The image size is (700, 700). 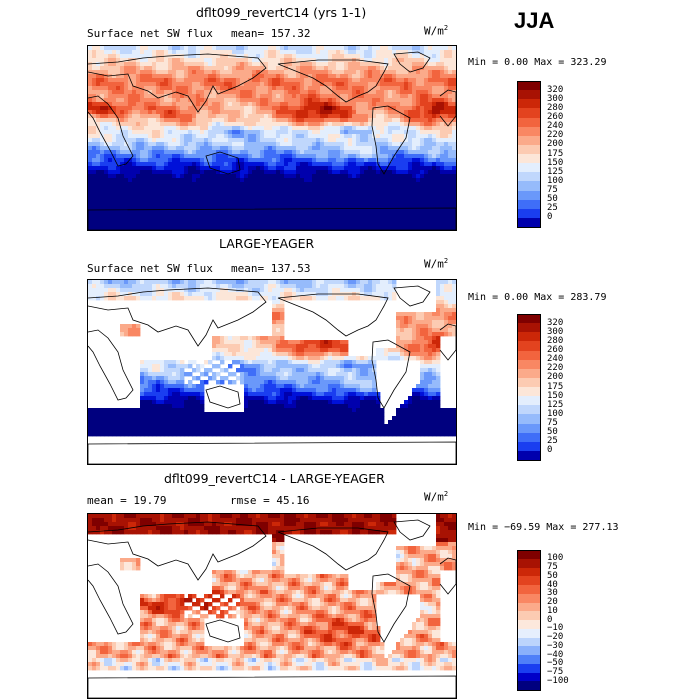 What do you see at coordinates (555, 153) in the screenshot?
I see `colorbar-tick-label: 175` at bounding box center [555, 153].